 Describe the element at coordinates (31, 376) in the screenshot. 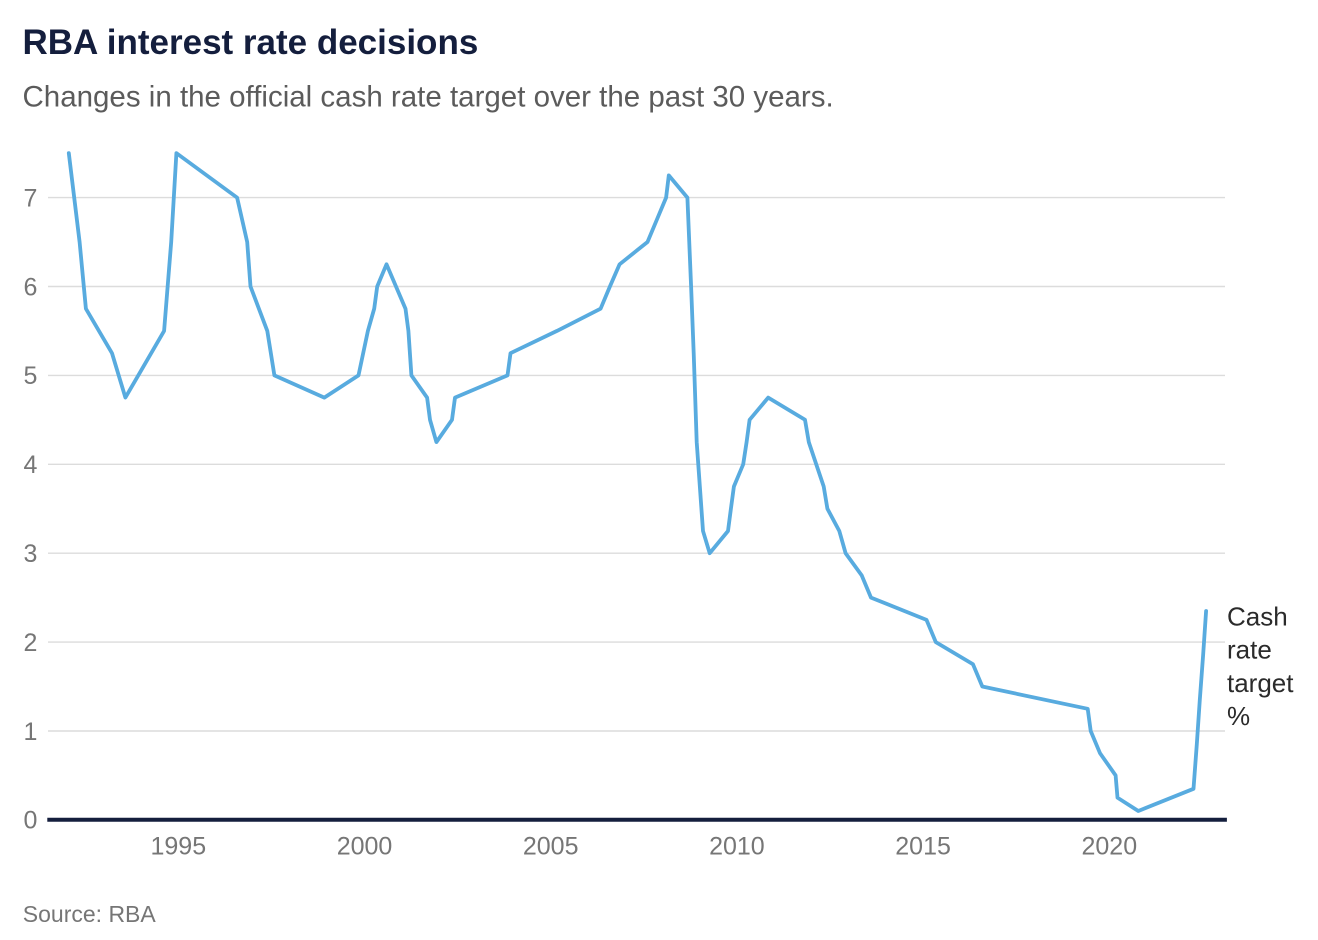

I see `svg-text: 5` at that location.